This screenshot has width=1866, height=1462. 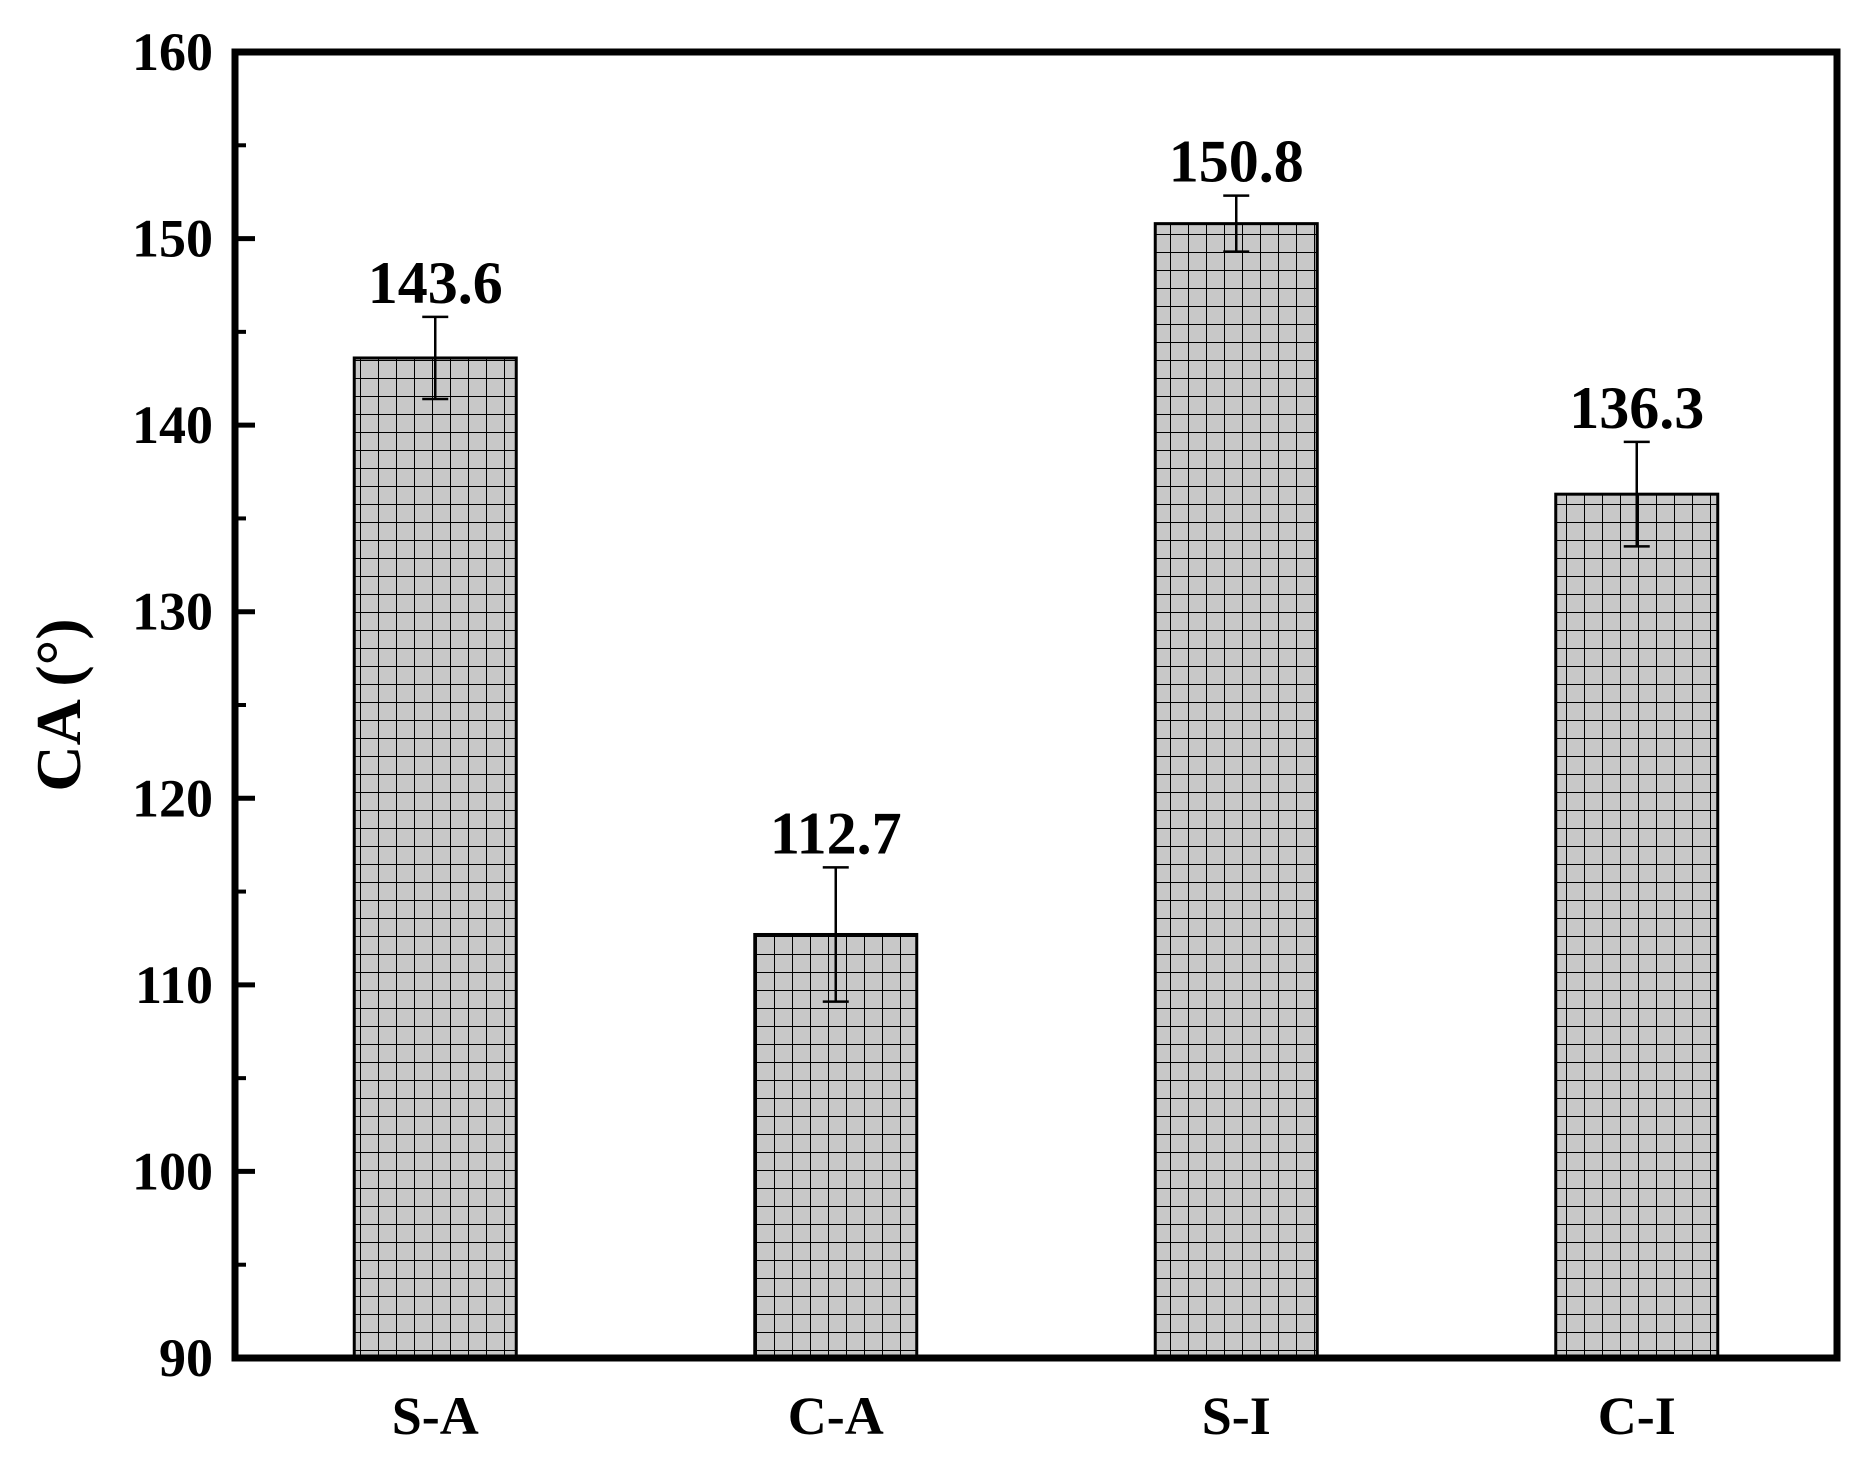 I want to click on x-tick-label-c-a: C-A, so click(x=836, y=1416).